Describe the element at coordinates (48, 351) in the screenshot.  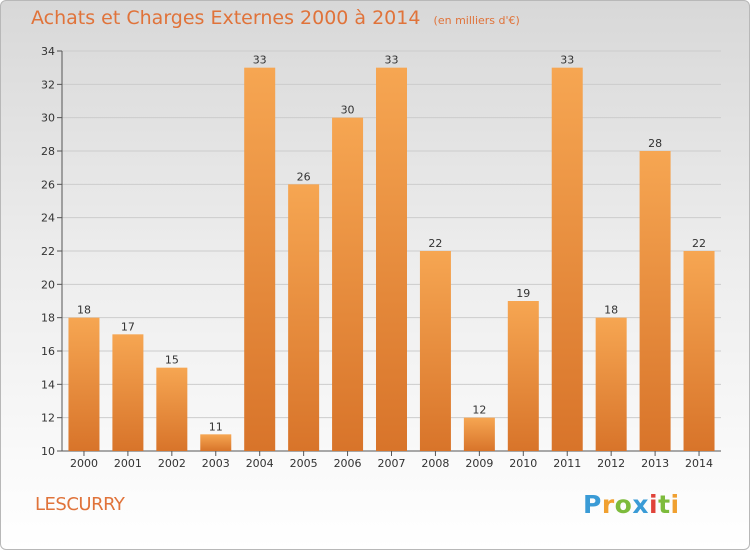
I see `y-tick-label: 16` at that location.